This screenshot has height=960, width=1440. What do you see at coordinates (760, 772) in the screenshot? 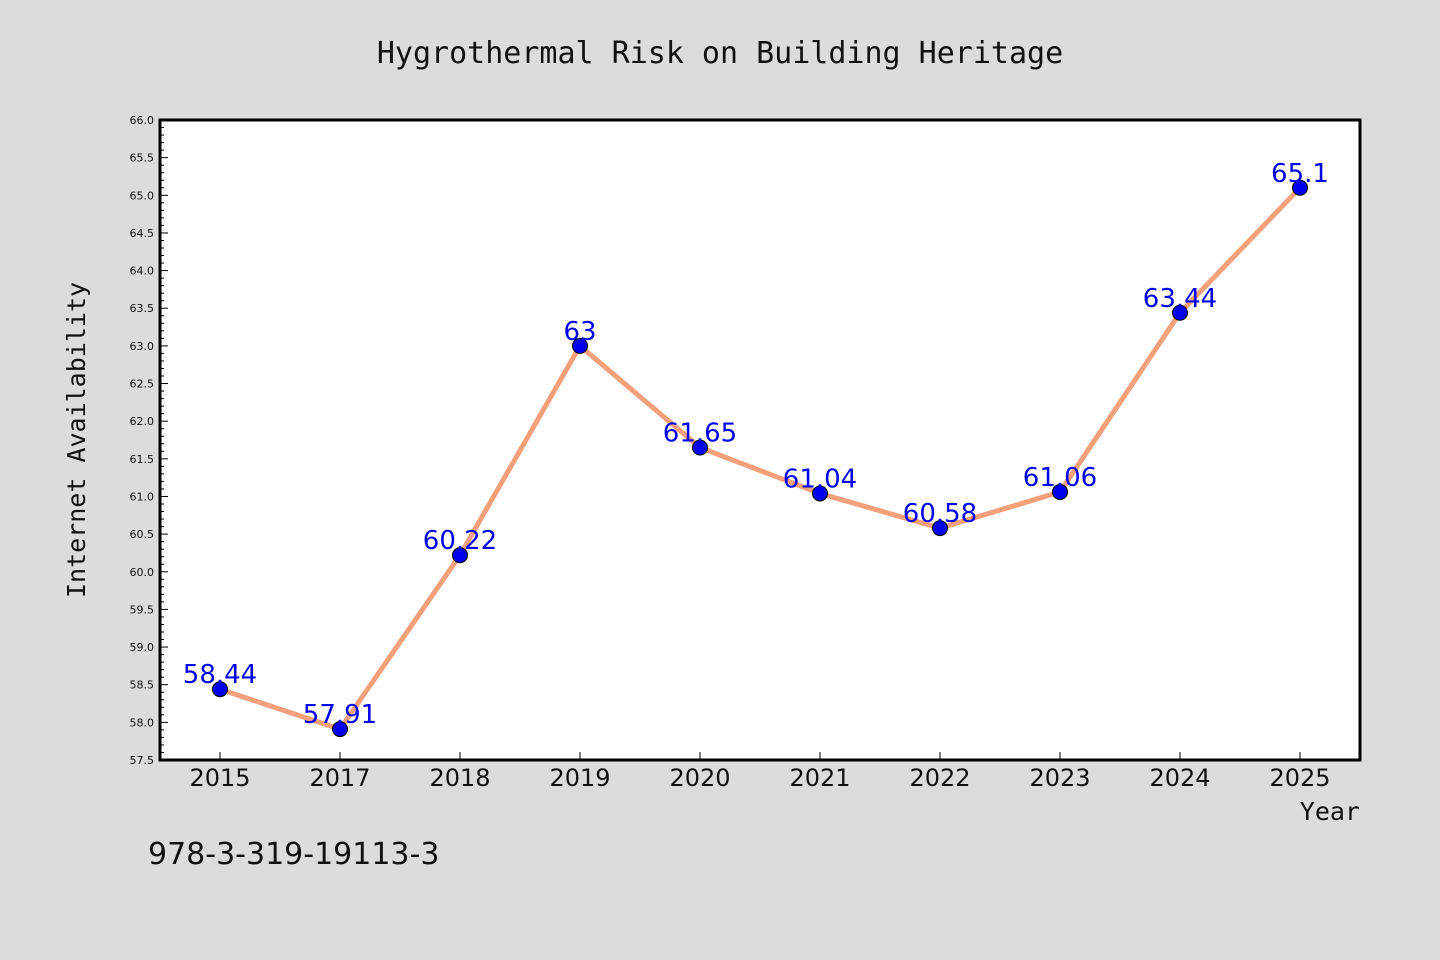
I see `x-axis: 2015 2017 2018 2019 2020 2021 2022 2023 2024 2025` at bounding box center [760, 772].